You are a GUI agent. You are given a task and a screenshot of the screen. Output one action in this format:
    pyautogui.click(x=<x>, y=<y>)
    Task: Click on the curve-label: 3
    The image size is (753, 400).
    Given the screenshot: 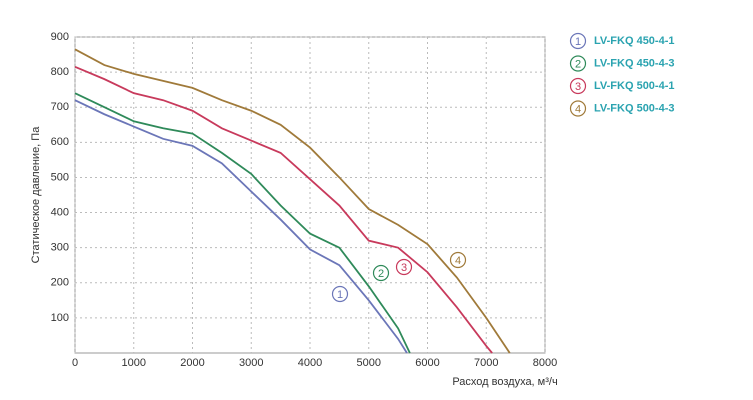 What is the action you would take?
    pyautogui.click(x=404, y=268)
    